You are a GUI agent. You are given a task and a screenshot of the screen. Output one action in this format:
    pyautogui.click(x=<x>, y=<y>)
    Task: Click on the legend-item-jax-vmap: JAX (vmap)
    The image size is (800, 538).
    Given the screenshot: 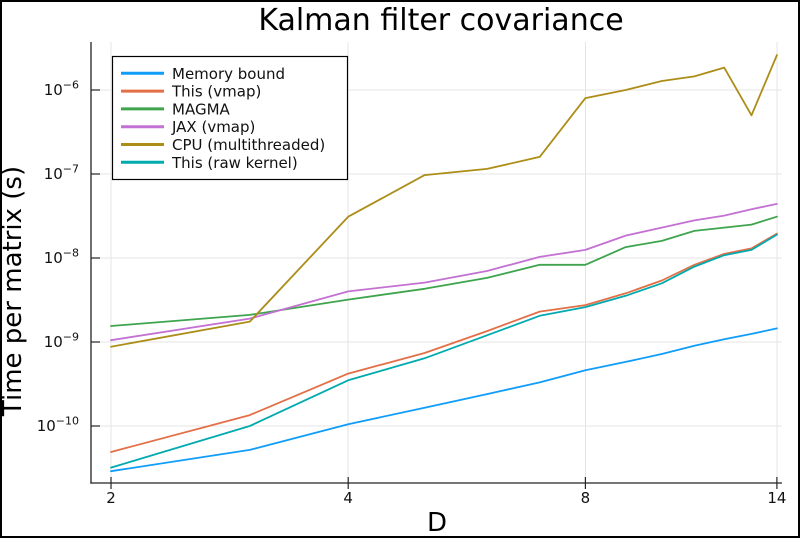 What is the action you would take?
    pyautogui.click(x=188, y=127)
    